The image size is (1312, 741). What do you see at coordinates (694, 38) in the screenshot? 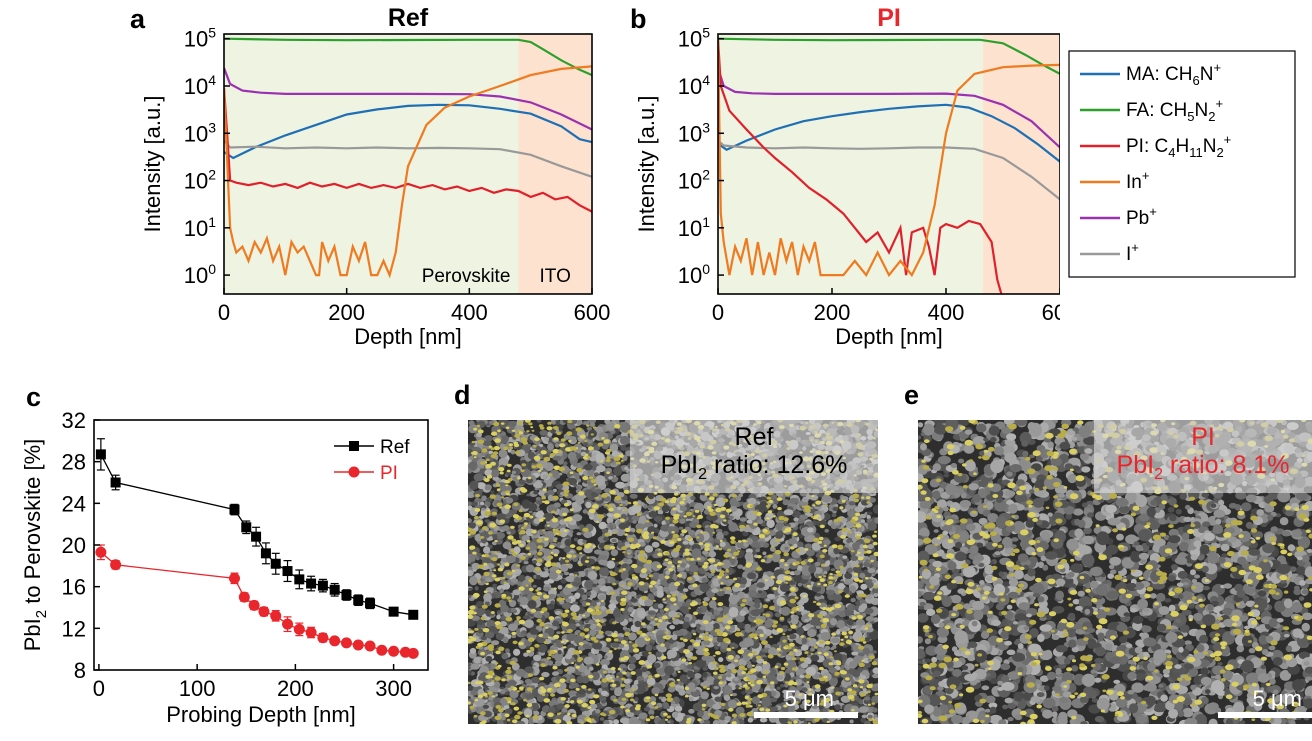
I see `y-tick-label: 10⁵` at bounding box center [694, 38].